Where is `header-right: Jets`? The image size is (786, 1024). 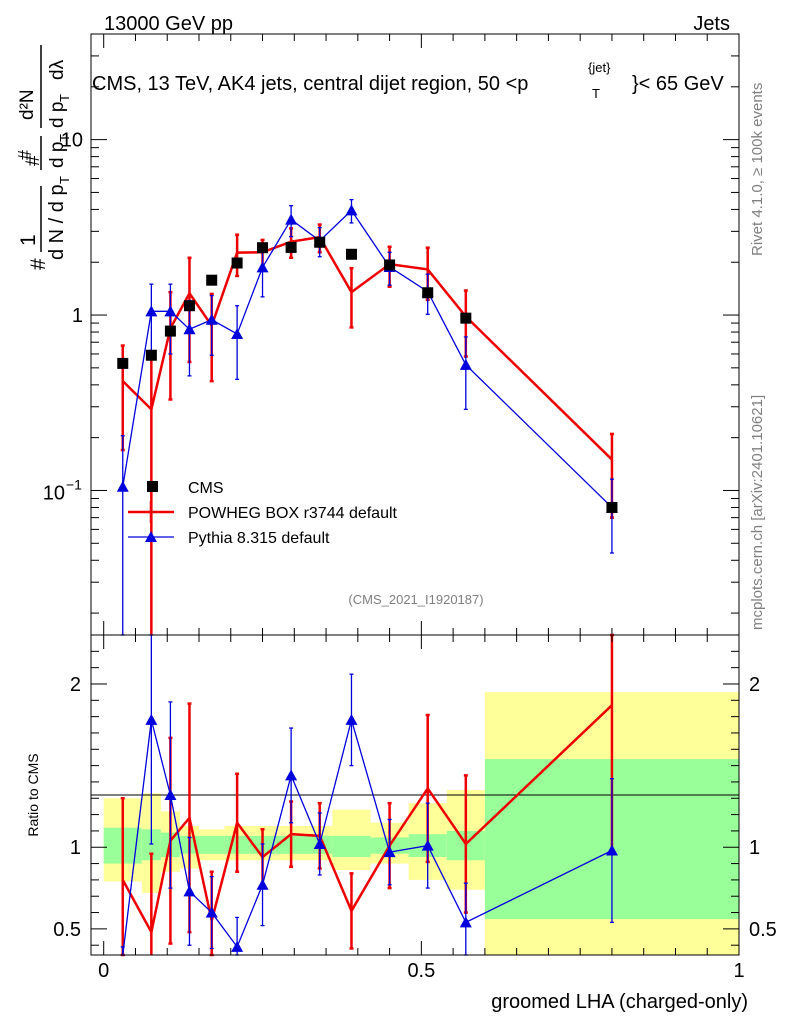 header-right: Jets is located at coordinates (711, 24).